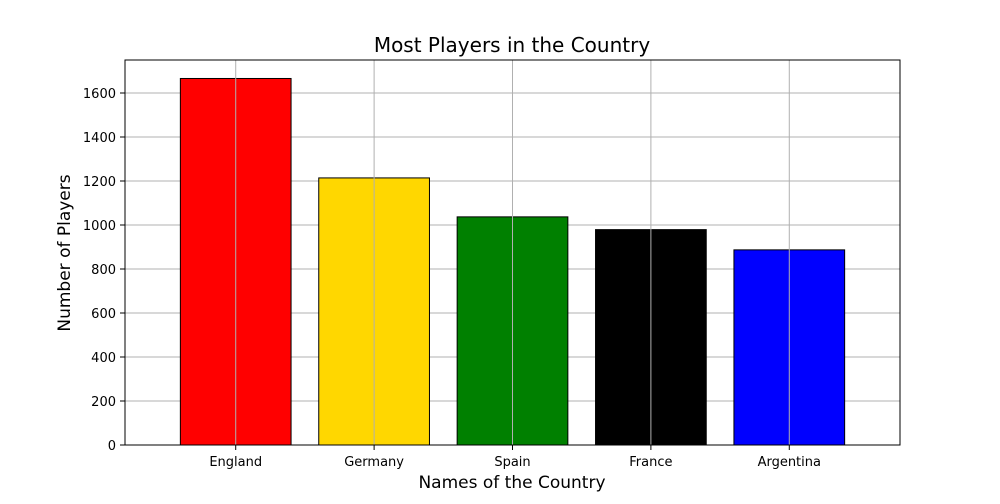  What do you see at coordinates (99, 138) in the screenshot?
I see `y-tick-label: 1400` at bounding box center [99, 138].